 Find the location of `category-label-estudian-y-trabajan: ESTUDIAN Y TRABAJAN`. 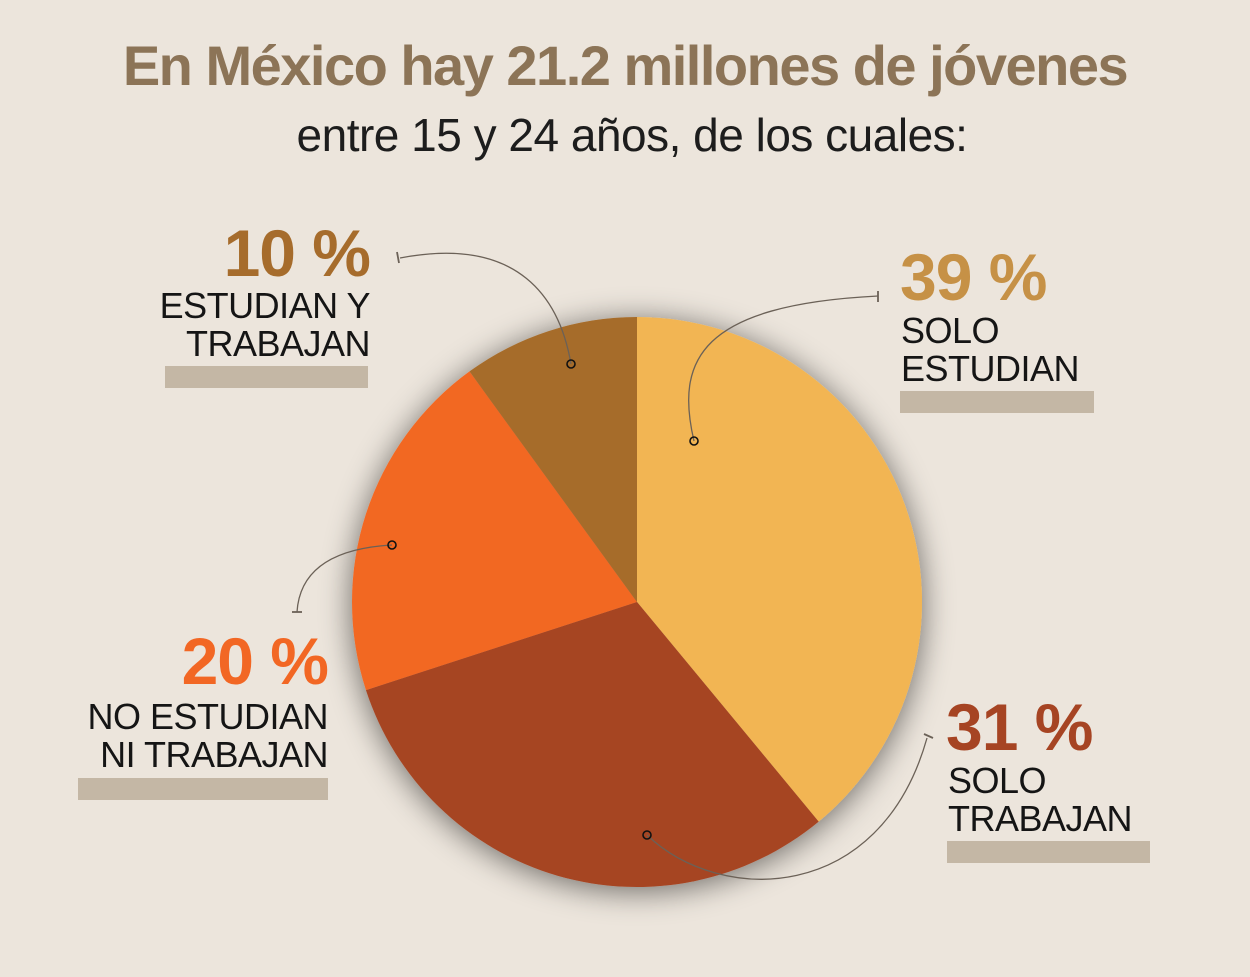

category-label-estudian-y-trabajan: ESTUDIAN Y TRABAJAN is located at coordinates (265, 324).